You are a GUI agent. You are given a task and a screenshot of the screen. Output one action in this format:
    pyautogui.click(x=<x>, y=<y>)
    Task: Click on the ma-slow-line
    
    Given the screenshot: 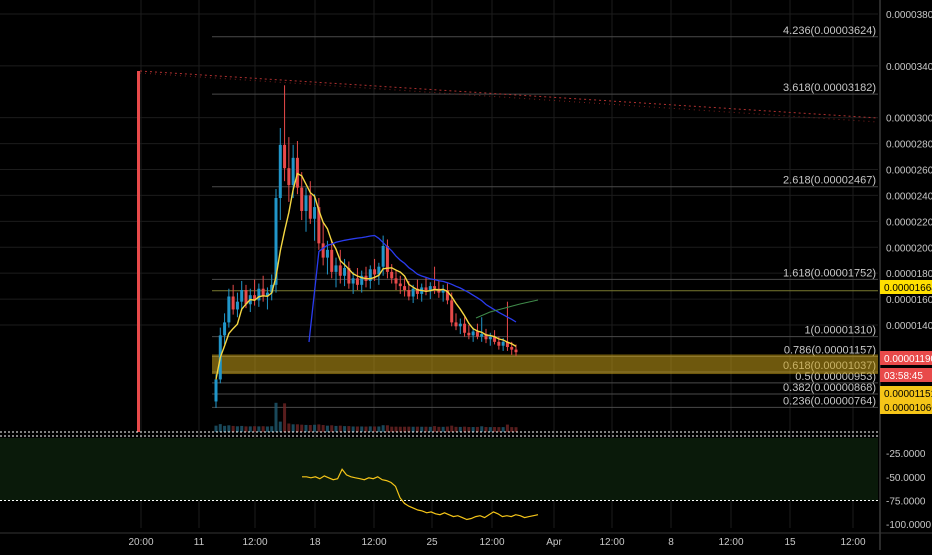 What is the action you would take?
    pyautogui.click(x=412, y=288)
    